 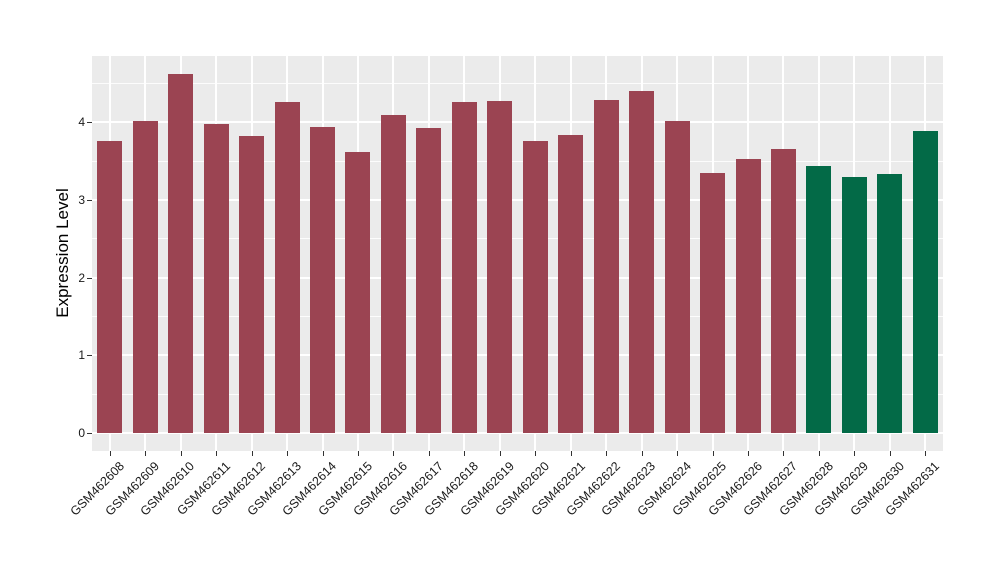 I want to click on bar-GSM462619, so click(x=500, y=267).